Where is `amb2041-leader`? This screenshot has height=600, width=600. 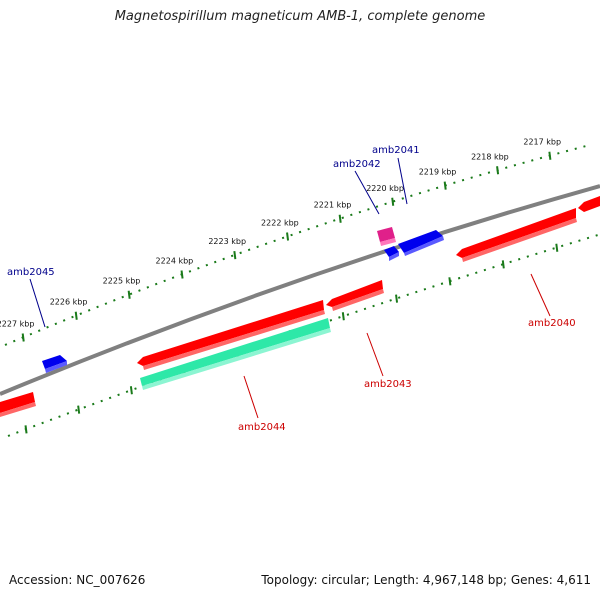 amb2041-leader is located at coordinates (402, 181).